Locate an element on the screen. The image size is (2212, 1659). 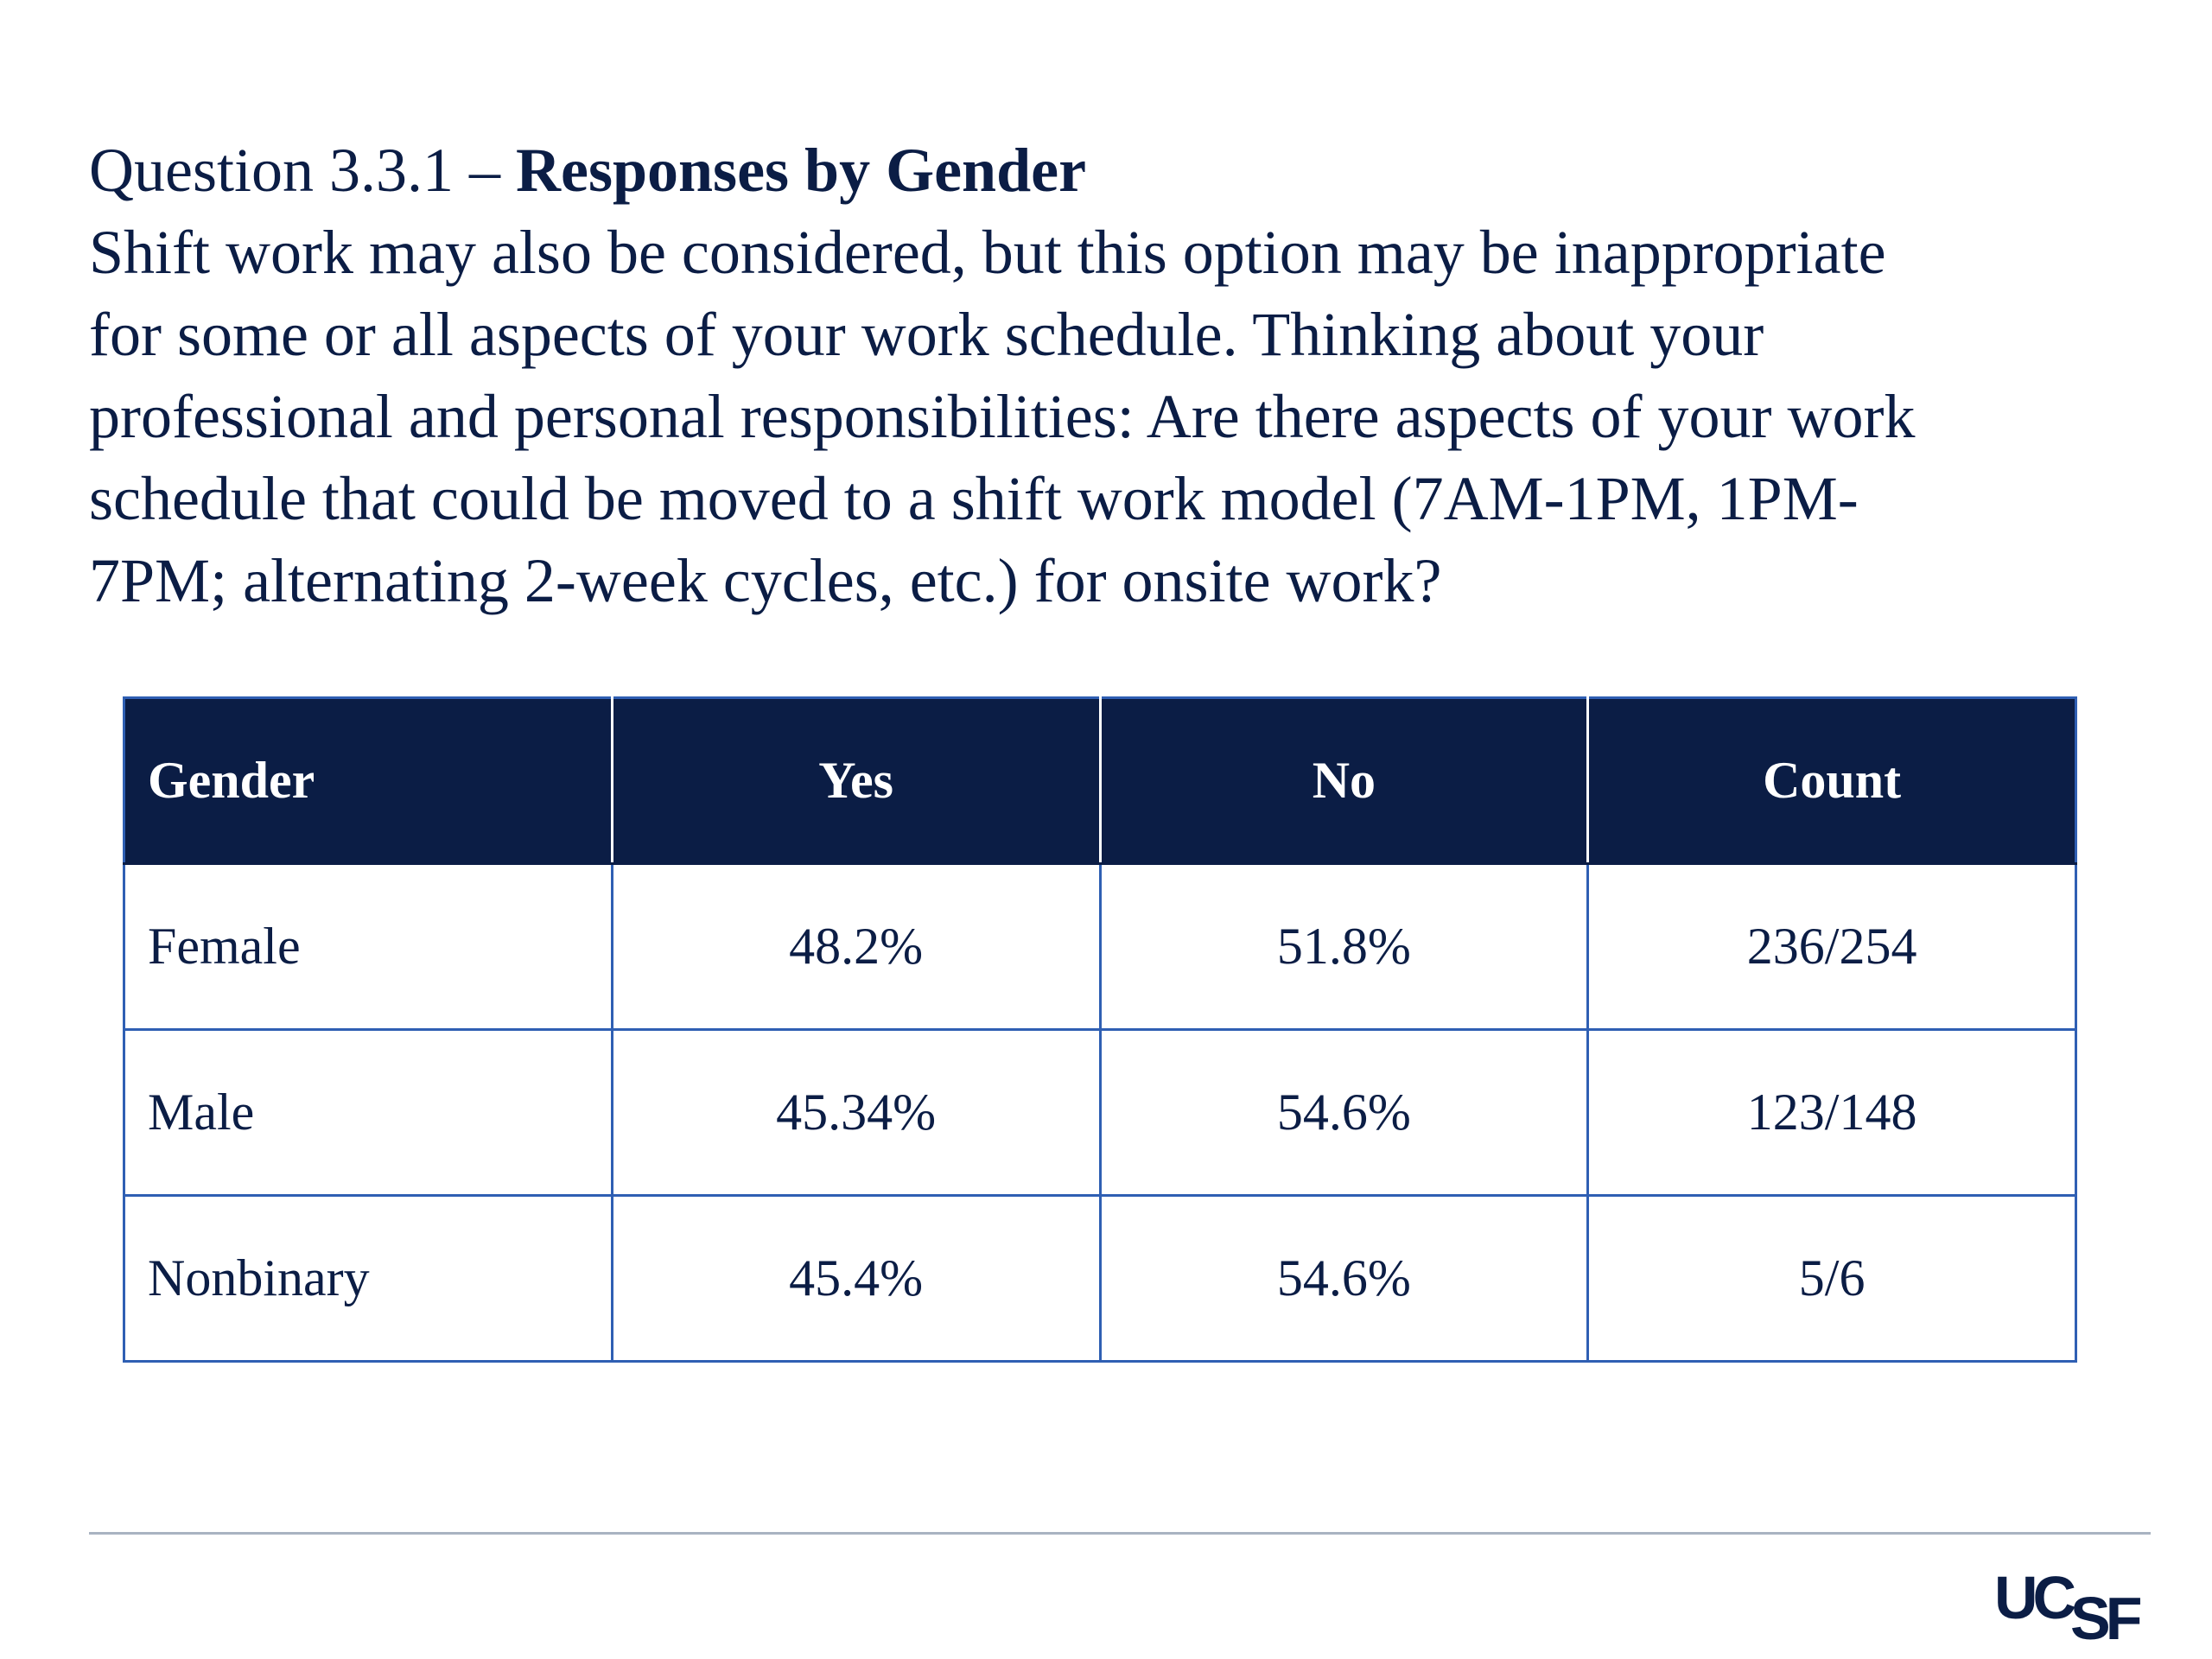
column-header-no: No is located at coordinates (1344, 780).